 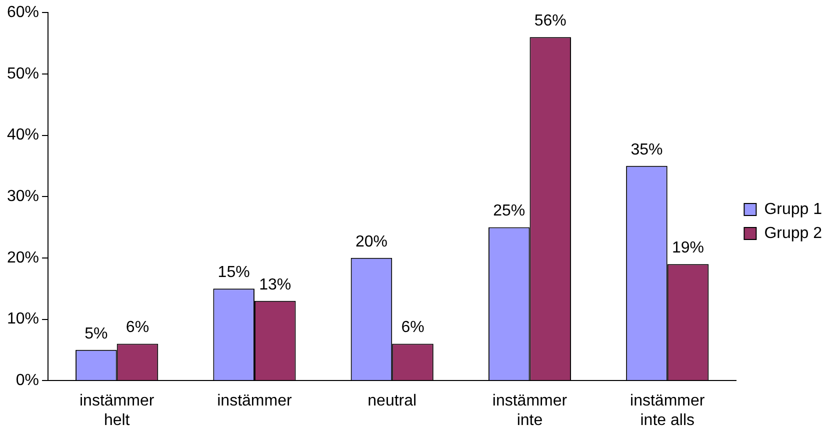 What do you see at coordinates (550, 21) in the screenshot?
I see `data-label: 56%` at bounding box center [550, 21].